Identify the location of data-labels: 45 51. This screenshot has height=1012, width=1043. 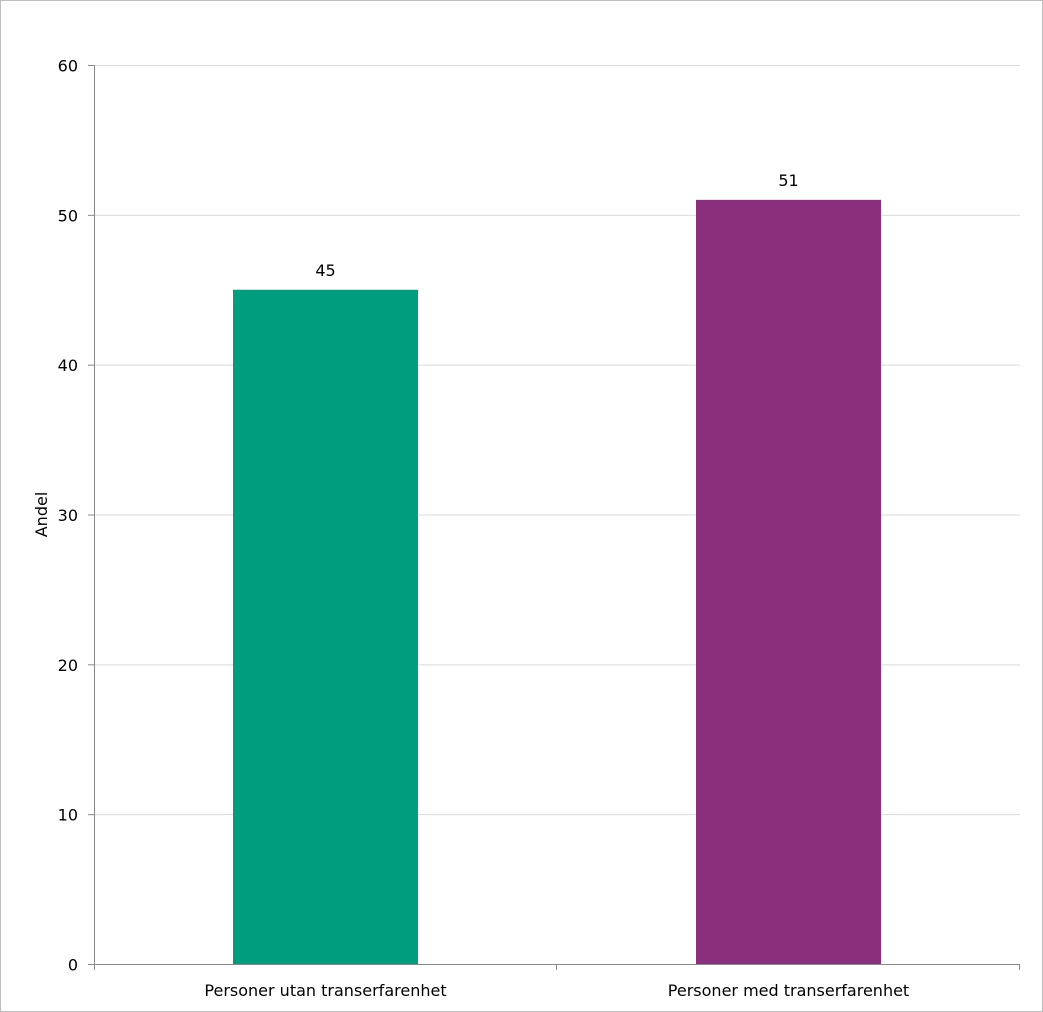
(556, 225).